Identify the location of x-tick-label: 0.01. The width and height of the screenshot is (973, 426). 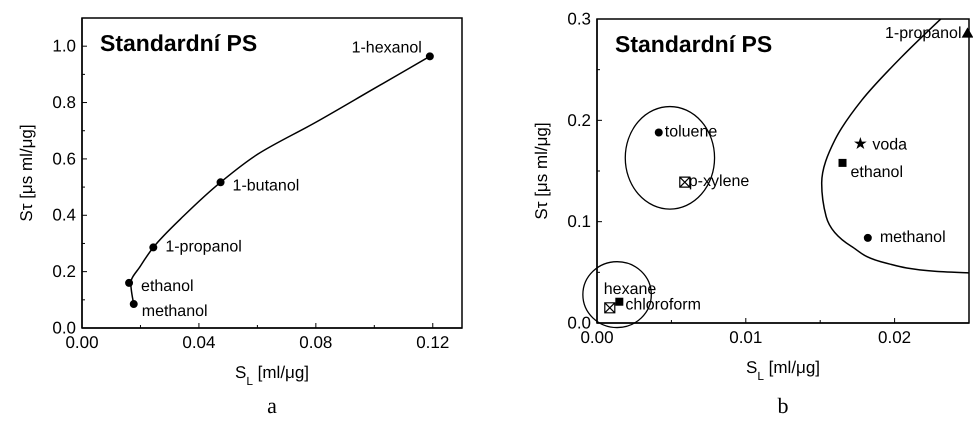
(745, 338).